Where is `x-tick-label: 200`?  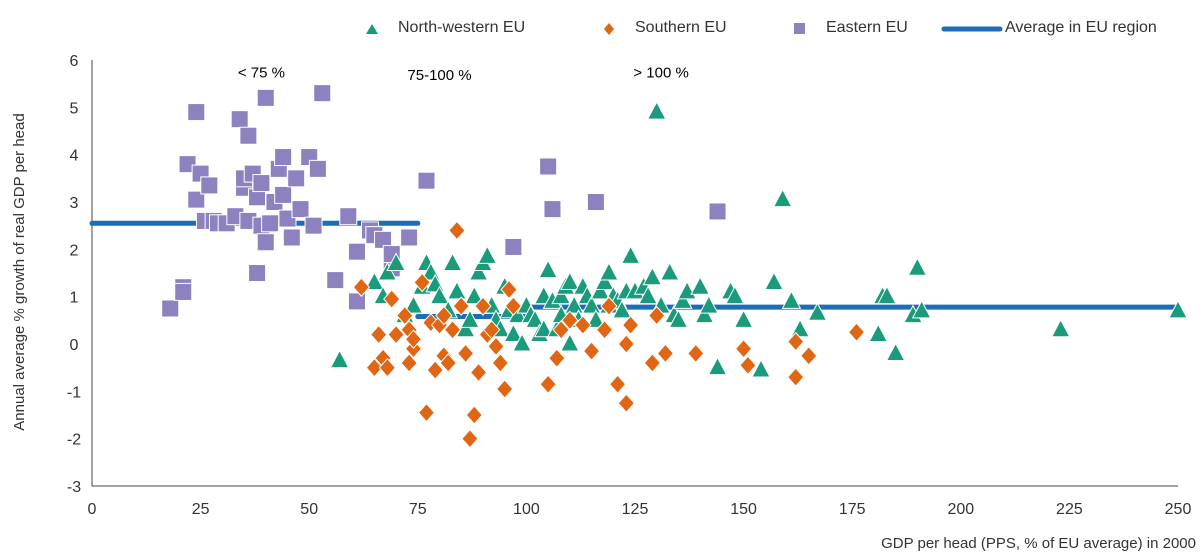 x-tick-label: 200 is located at coordinates (960, 509).